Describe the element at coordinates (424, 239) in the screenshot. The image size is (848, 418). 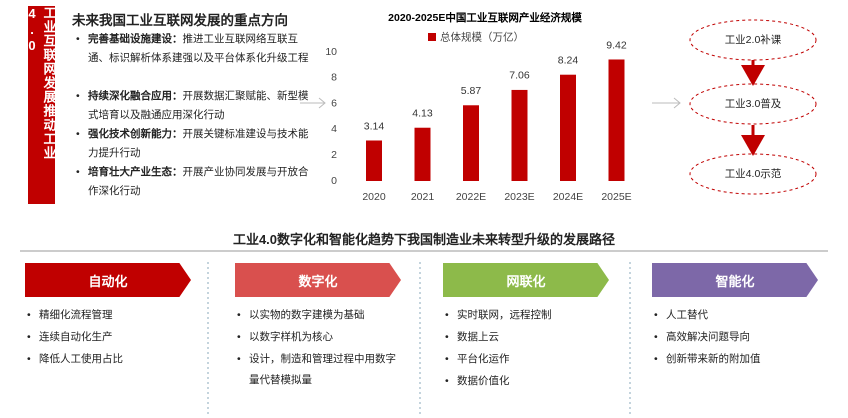
I see `subtitle: 工业4.0数字化和智能化趋势下我国制造业未来转型升级的发展路径` at that location.